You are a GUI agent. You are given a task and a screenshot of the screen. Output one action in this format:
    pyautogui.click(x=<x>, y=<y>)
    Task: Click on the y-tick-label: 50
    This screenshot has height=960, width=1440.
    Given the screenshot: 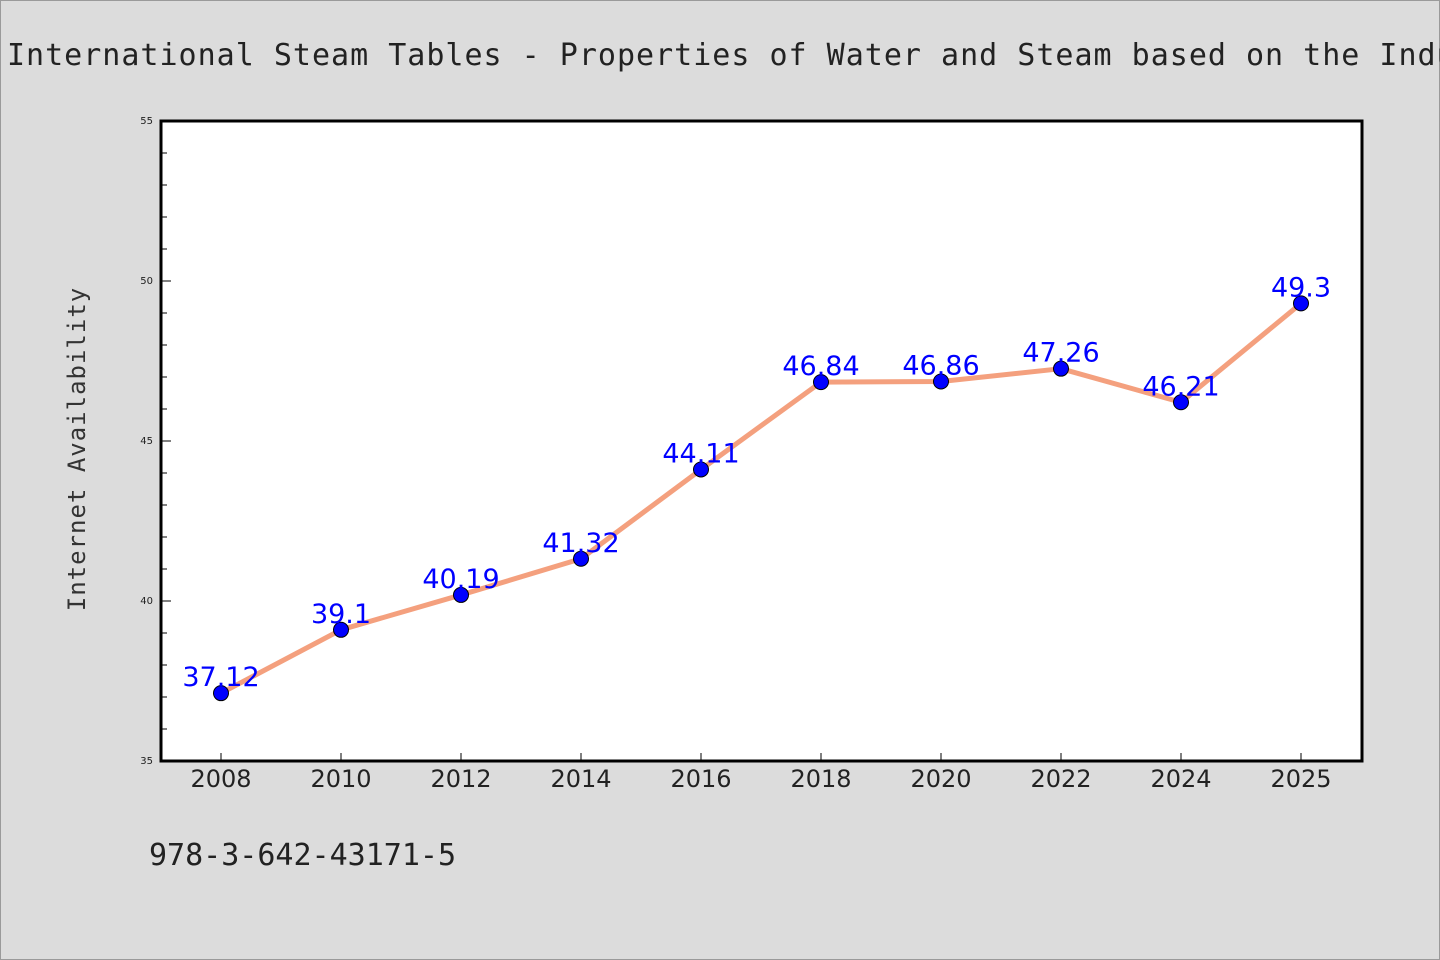 What is the action you would take?
    pyautogui.click(x=146, y=281)
    